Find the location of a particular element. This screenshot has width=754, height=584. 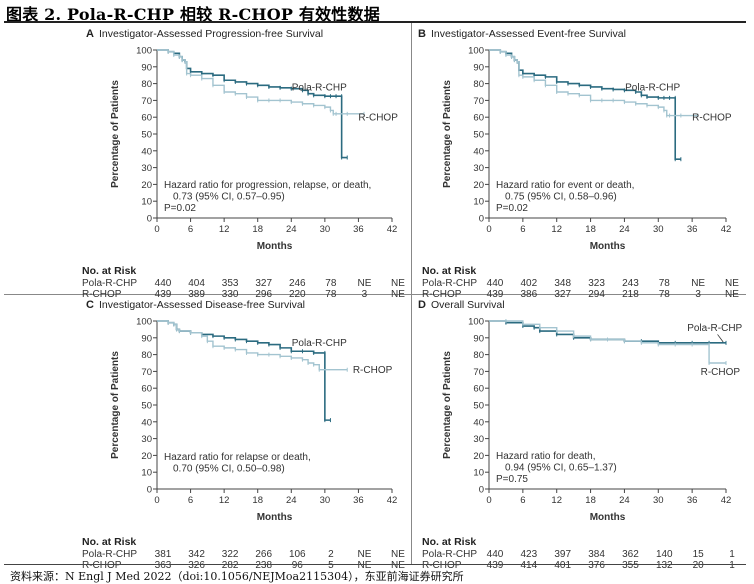

risk-table-cell: 327 is located at coordinates (562, 294).